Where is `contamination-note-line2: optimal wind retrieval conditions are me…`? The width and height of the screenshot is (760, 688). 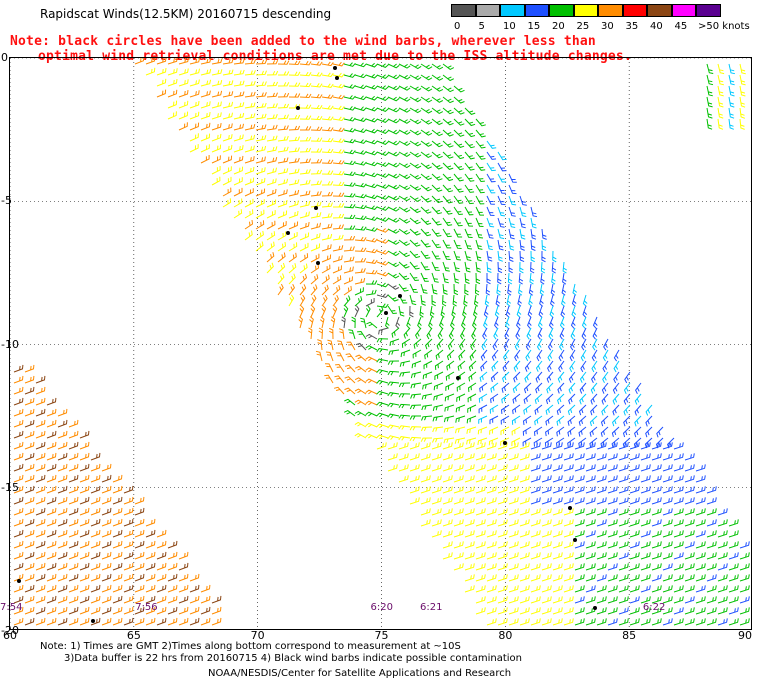
contamination-note-line2: optimal wind retrieval conditions are me… is located at coordinates (335, 56).